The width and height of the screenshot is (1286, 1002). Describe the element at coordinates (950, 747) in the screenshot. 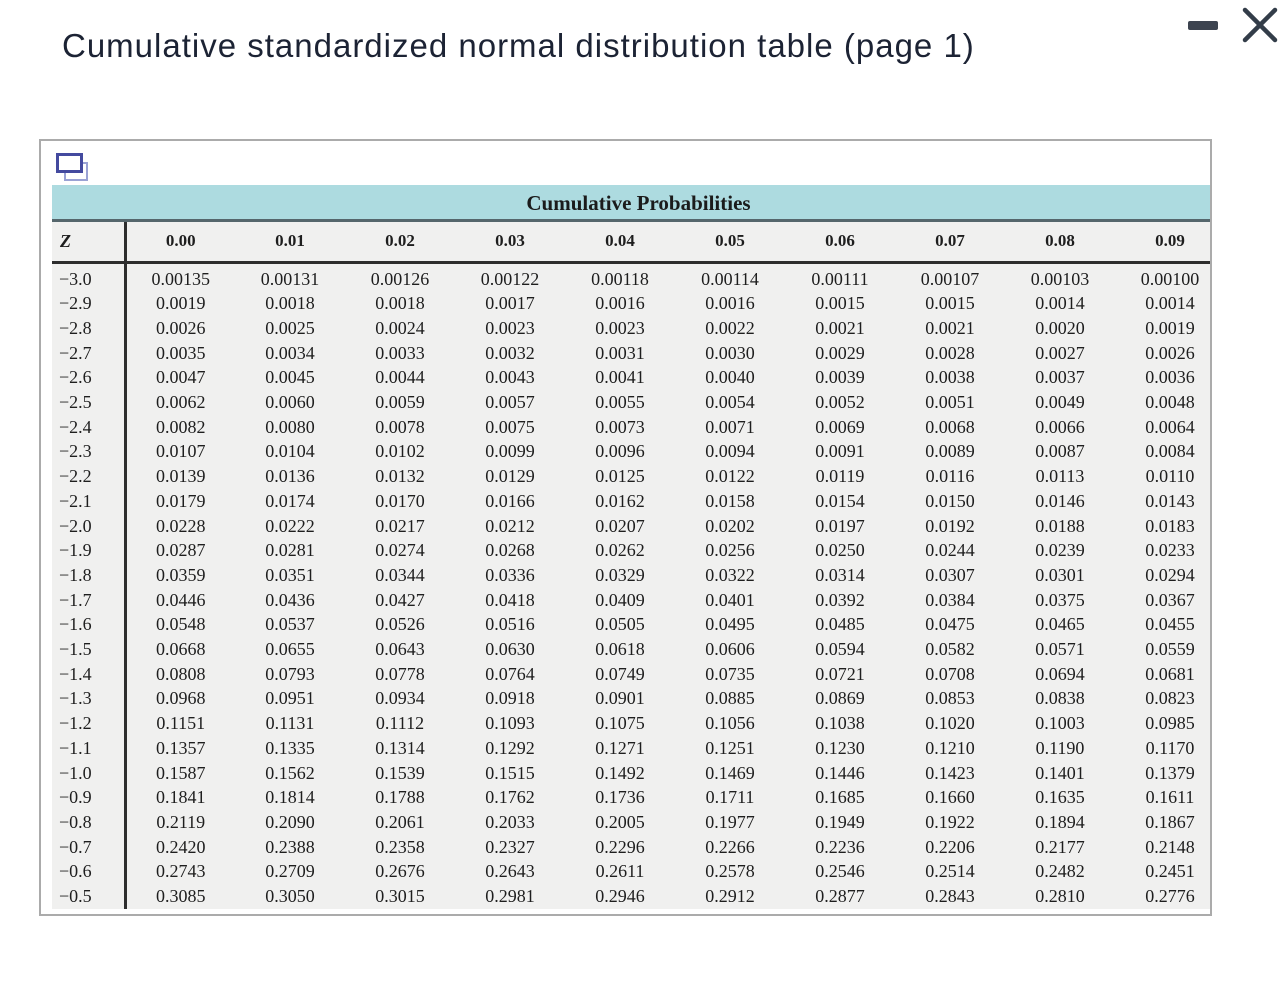

I see `probability-cell: 0.1210` at that location.